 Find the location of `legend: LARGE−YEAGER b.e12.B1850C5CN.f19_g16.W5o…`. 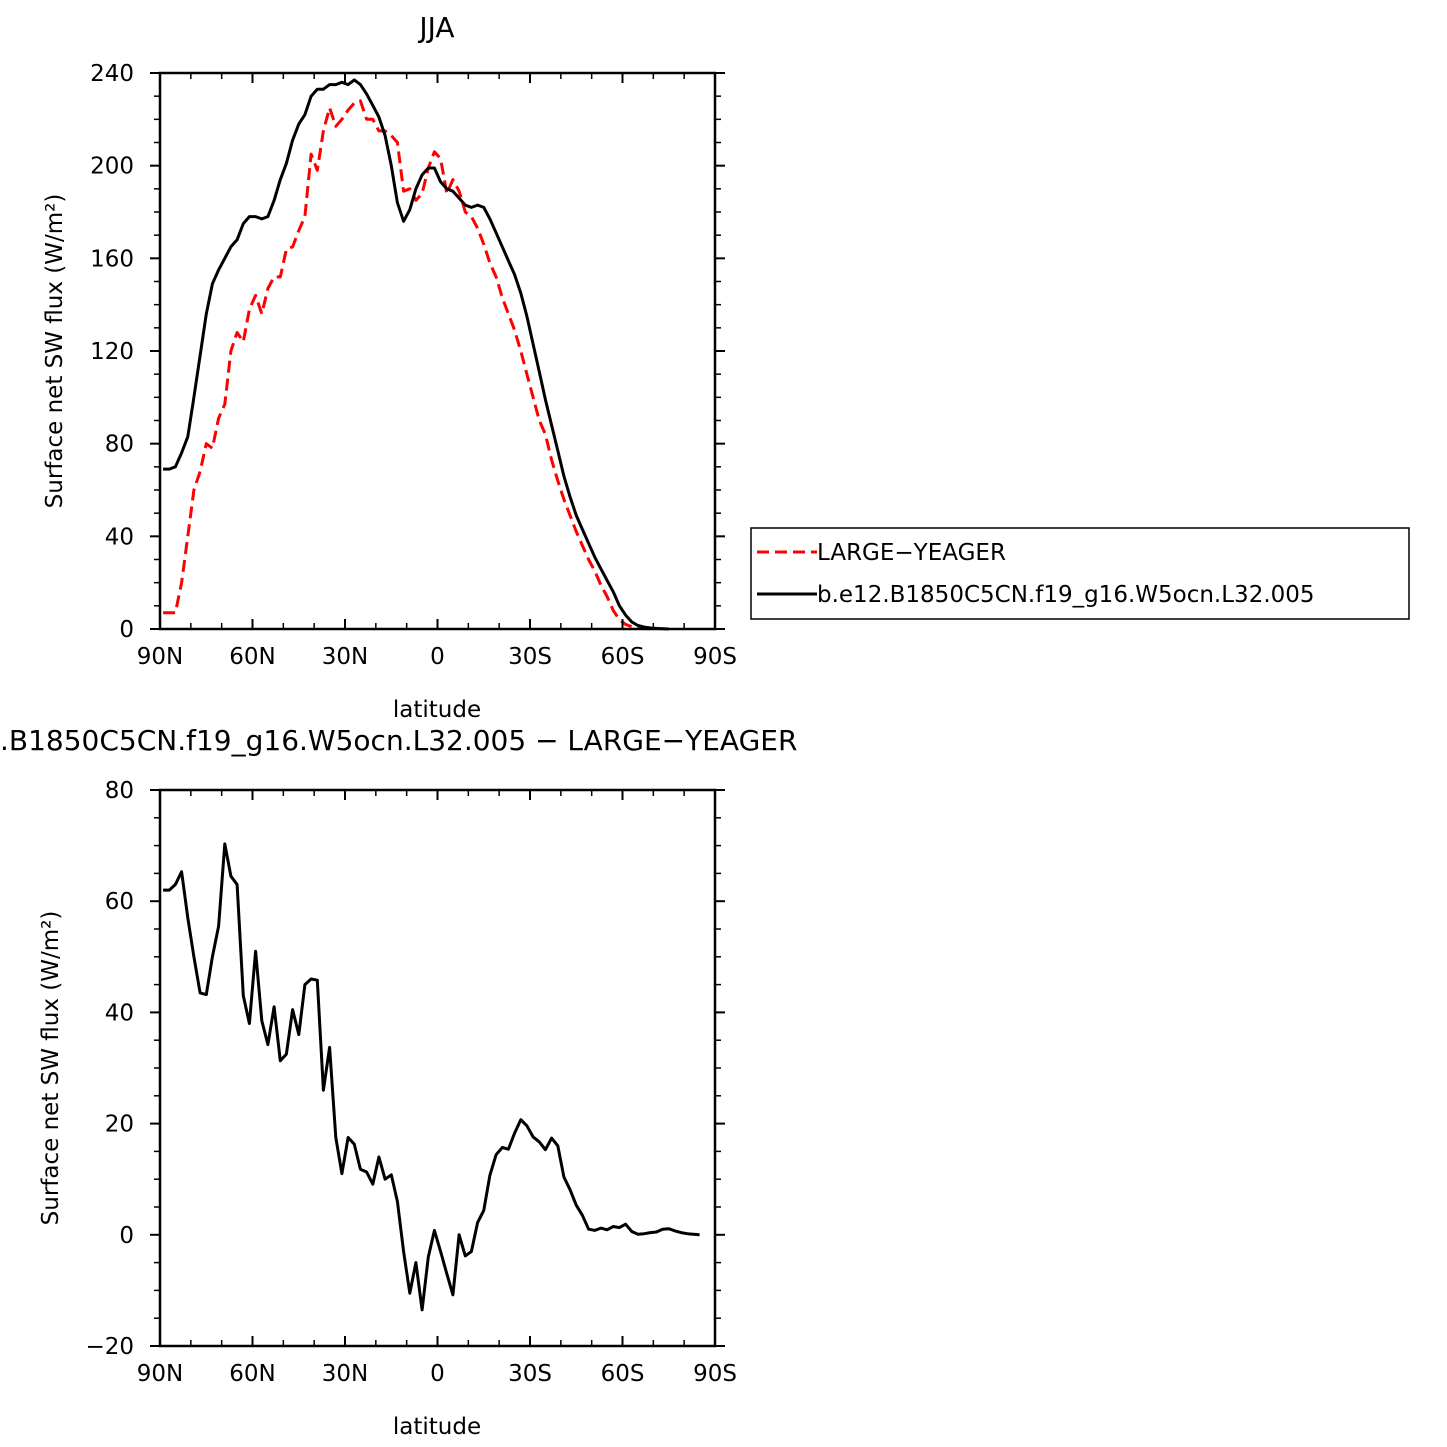

legend: LARGE−YEAGER b.e12.B1850C5CN.f19_g16.W5o… is located at coordinates (1080, 573).